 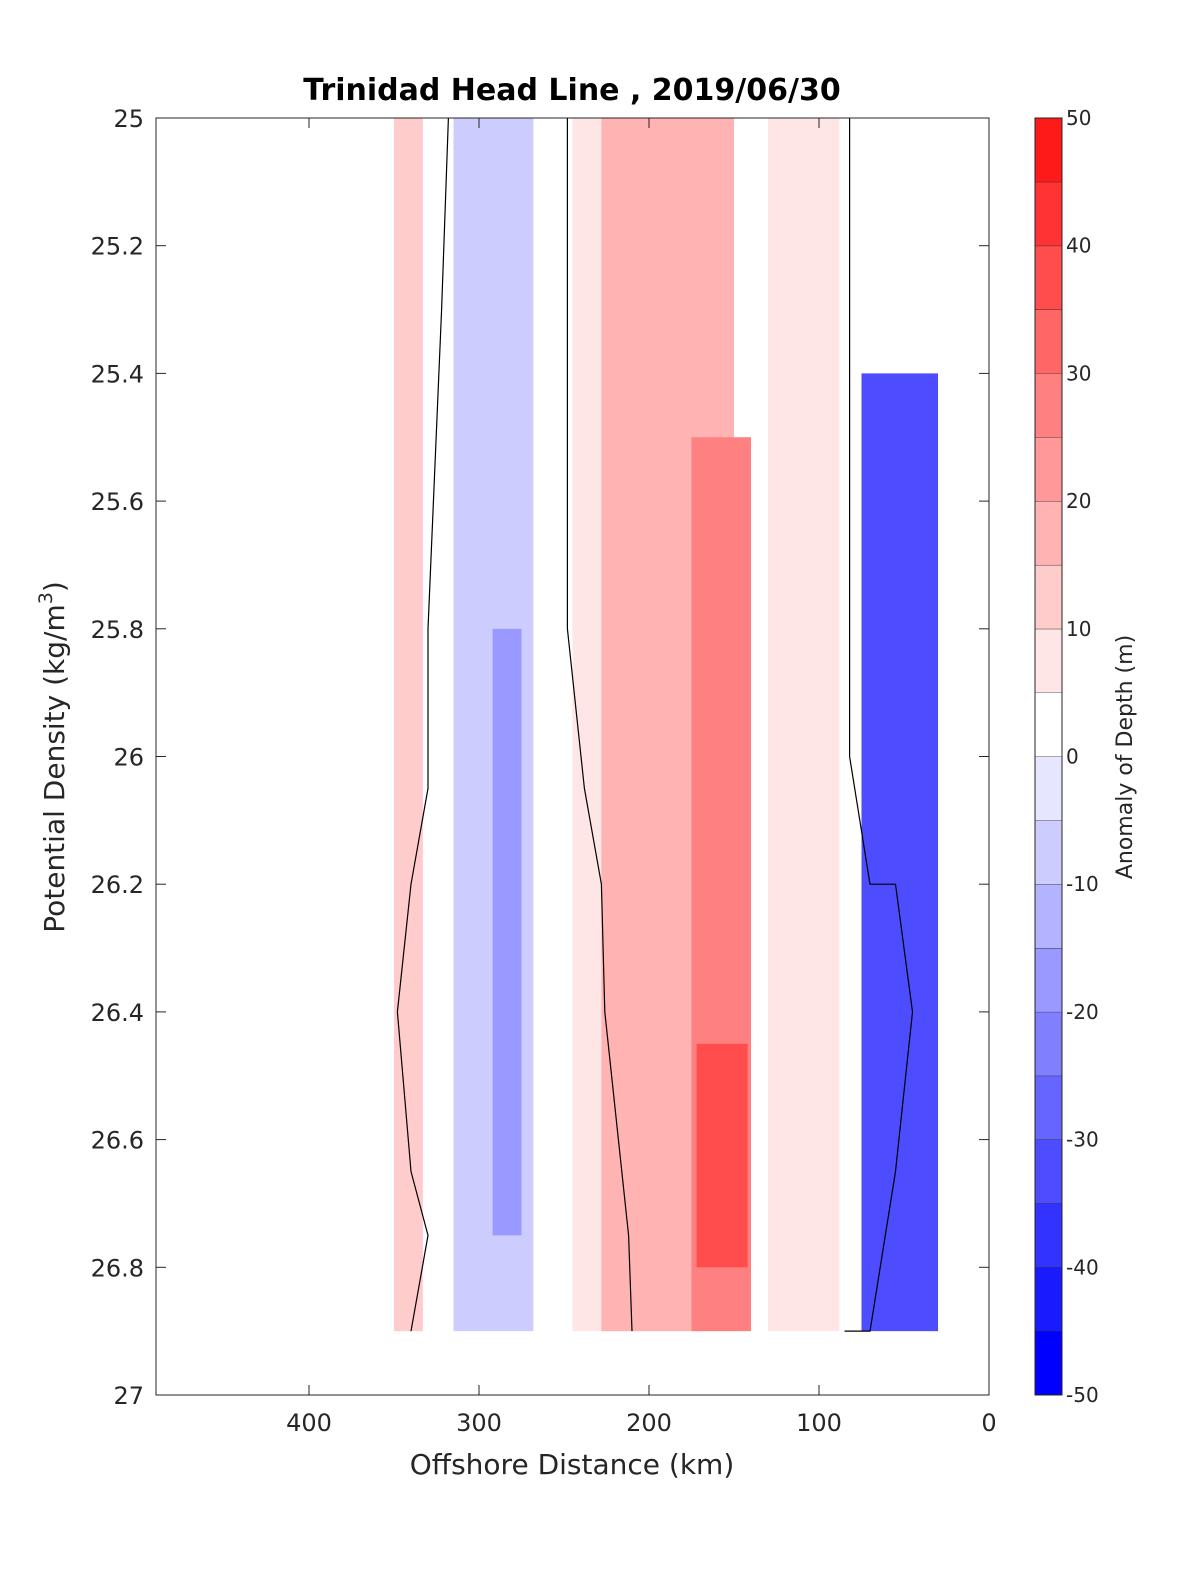 What do you see at coordinates (1078, 373) in the screenshot?
I see `colorbar-tick-label: 30` at bounding box center [1078, 373].